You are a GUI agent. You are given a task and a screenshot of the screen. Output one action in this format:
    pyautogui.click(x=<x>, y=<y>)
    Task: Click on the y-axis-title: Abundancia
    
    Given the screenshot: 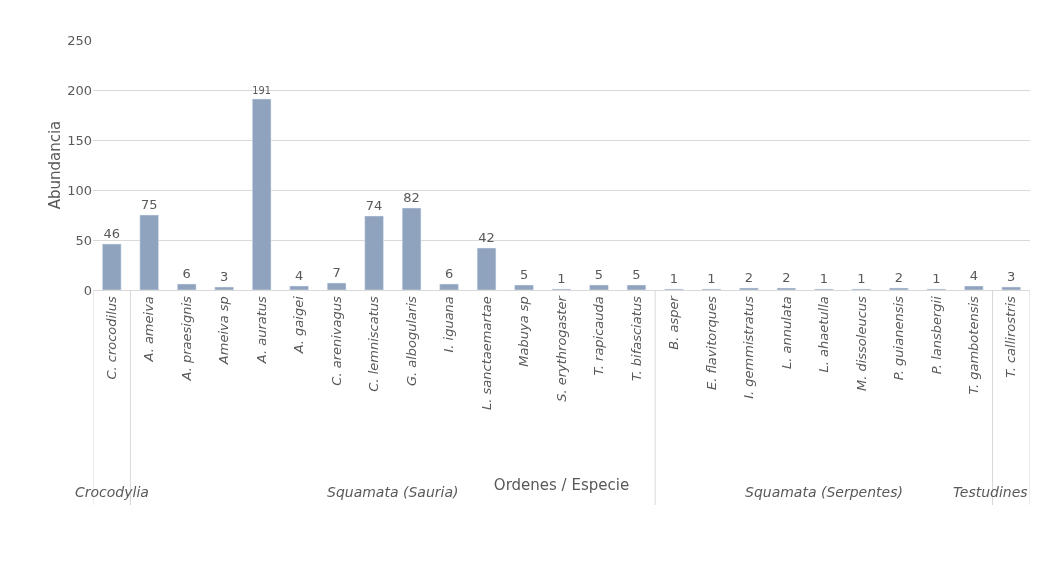 What is the action you would take?
    pyautogui.click(x=55, y=165)
    